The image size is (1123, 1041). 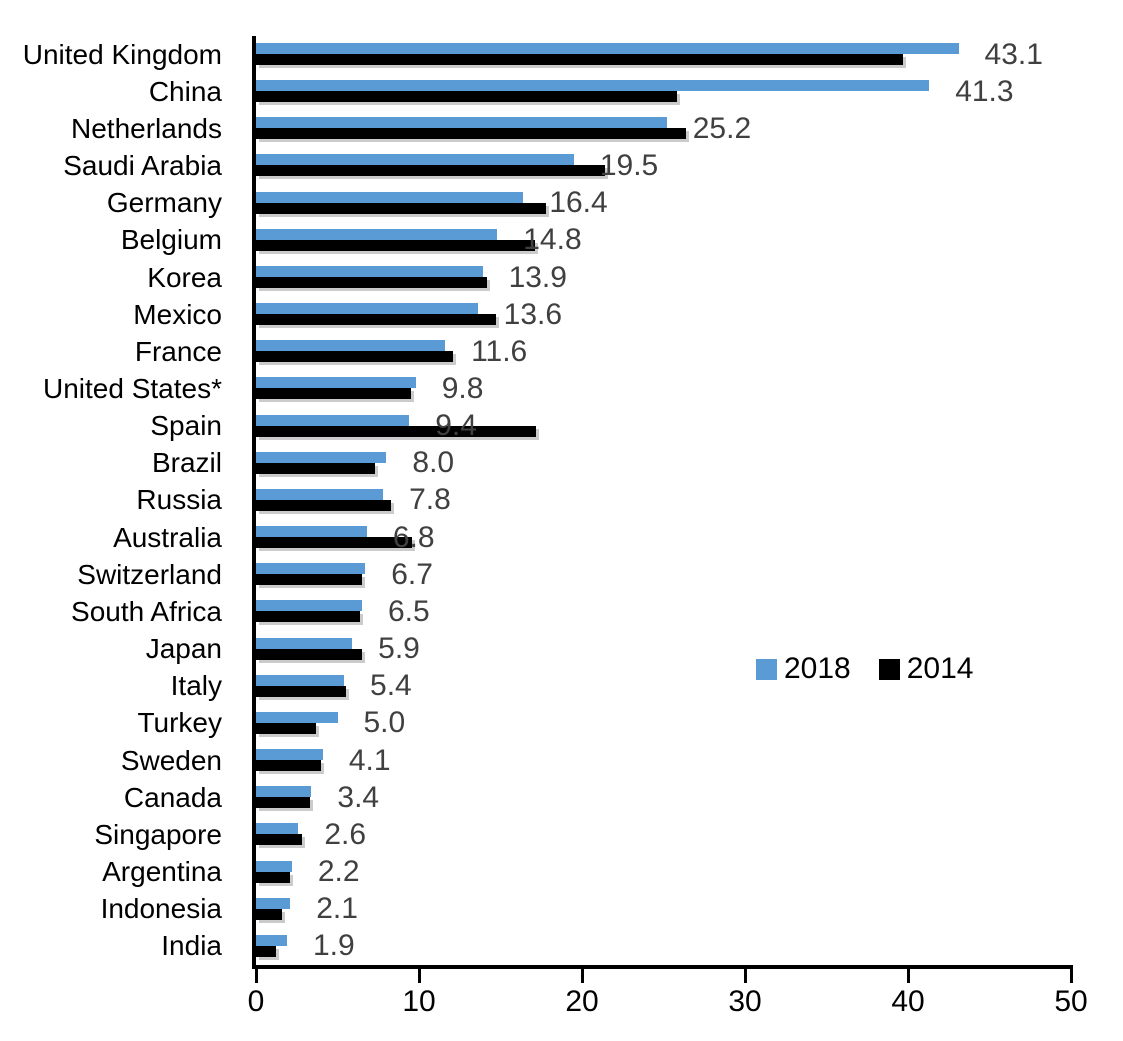 What do you see at coordinates (582, 1001) in the screenshot?
I see `x-tick-label: 20` at bounding box center [582, 1001].